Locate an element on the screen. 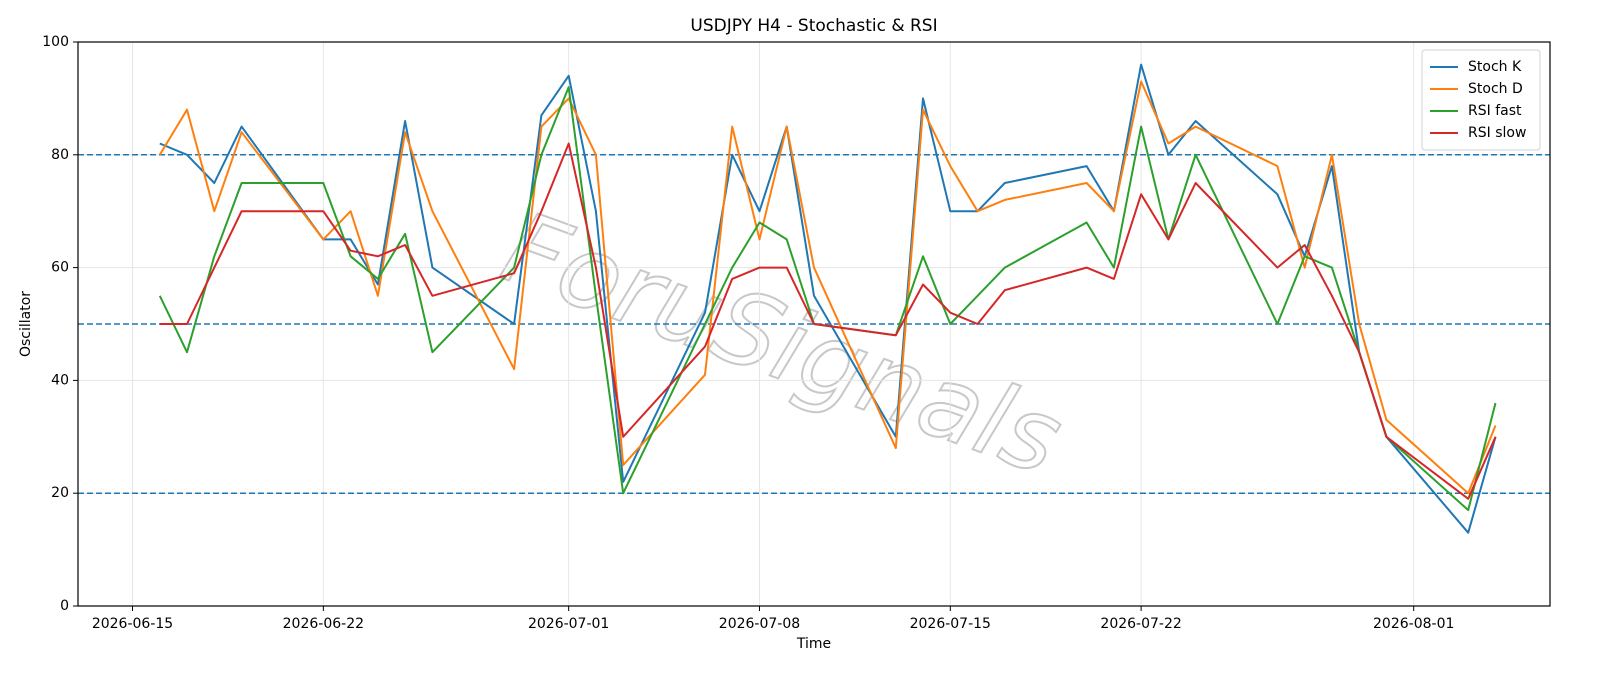 Image resolution: width=1600 pixels, height=686 pixels. x-tick-label: 2026-08-01 is located at coordinates (1413, 624).